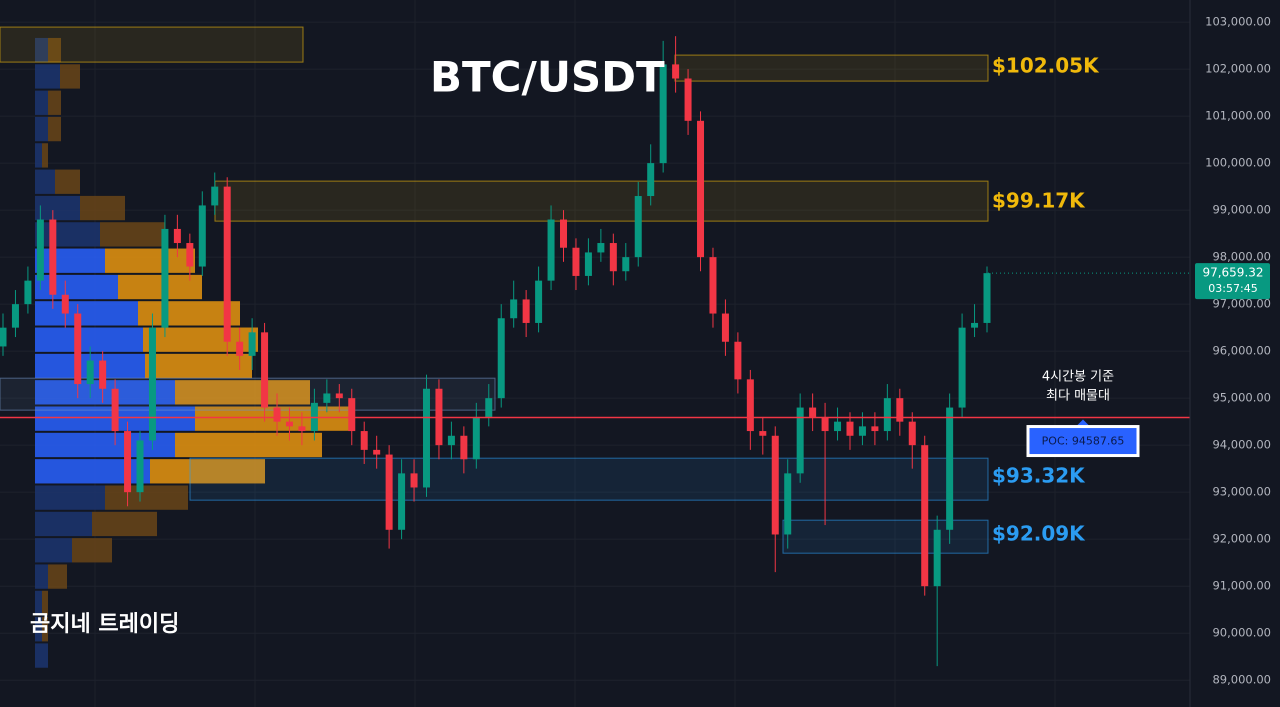 The image size is (1280, 707). I want to click on y-tick-label: 97,000.00, so click(1241, 304).